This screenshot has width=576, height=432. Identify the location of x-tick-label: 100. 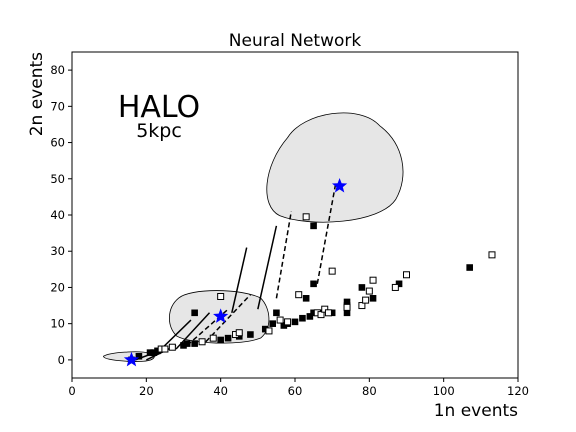
(444, 391).